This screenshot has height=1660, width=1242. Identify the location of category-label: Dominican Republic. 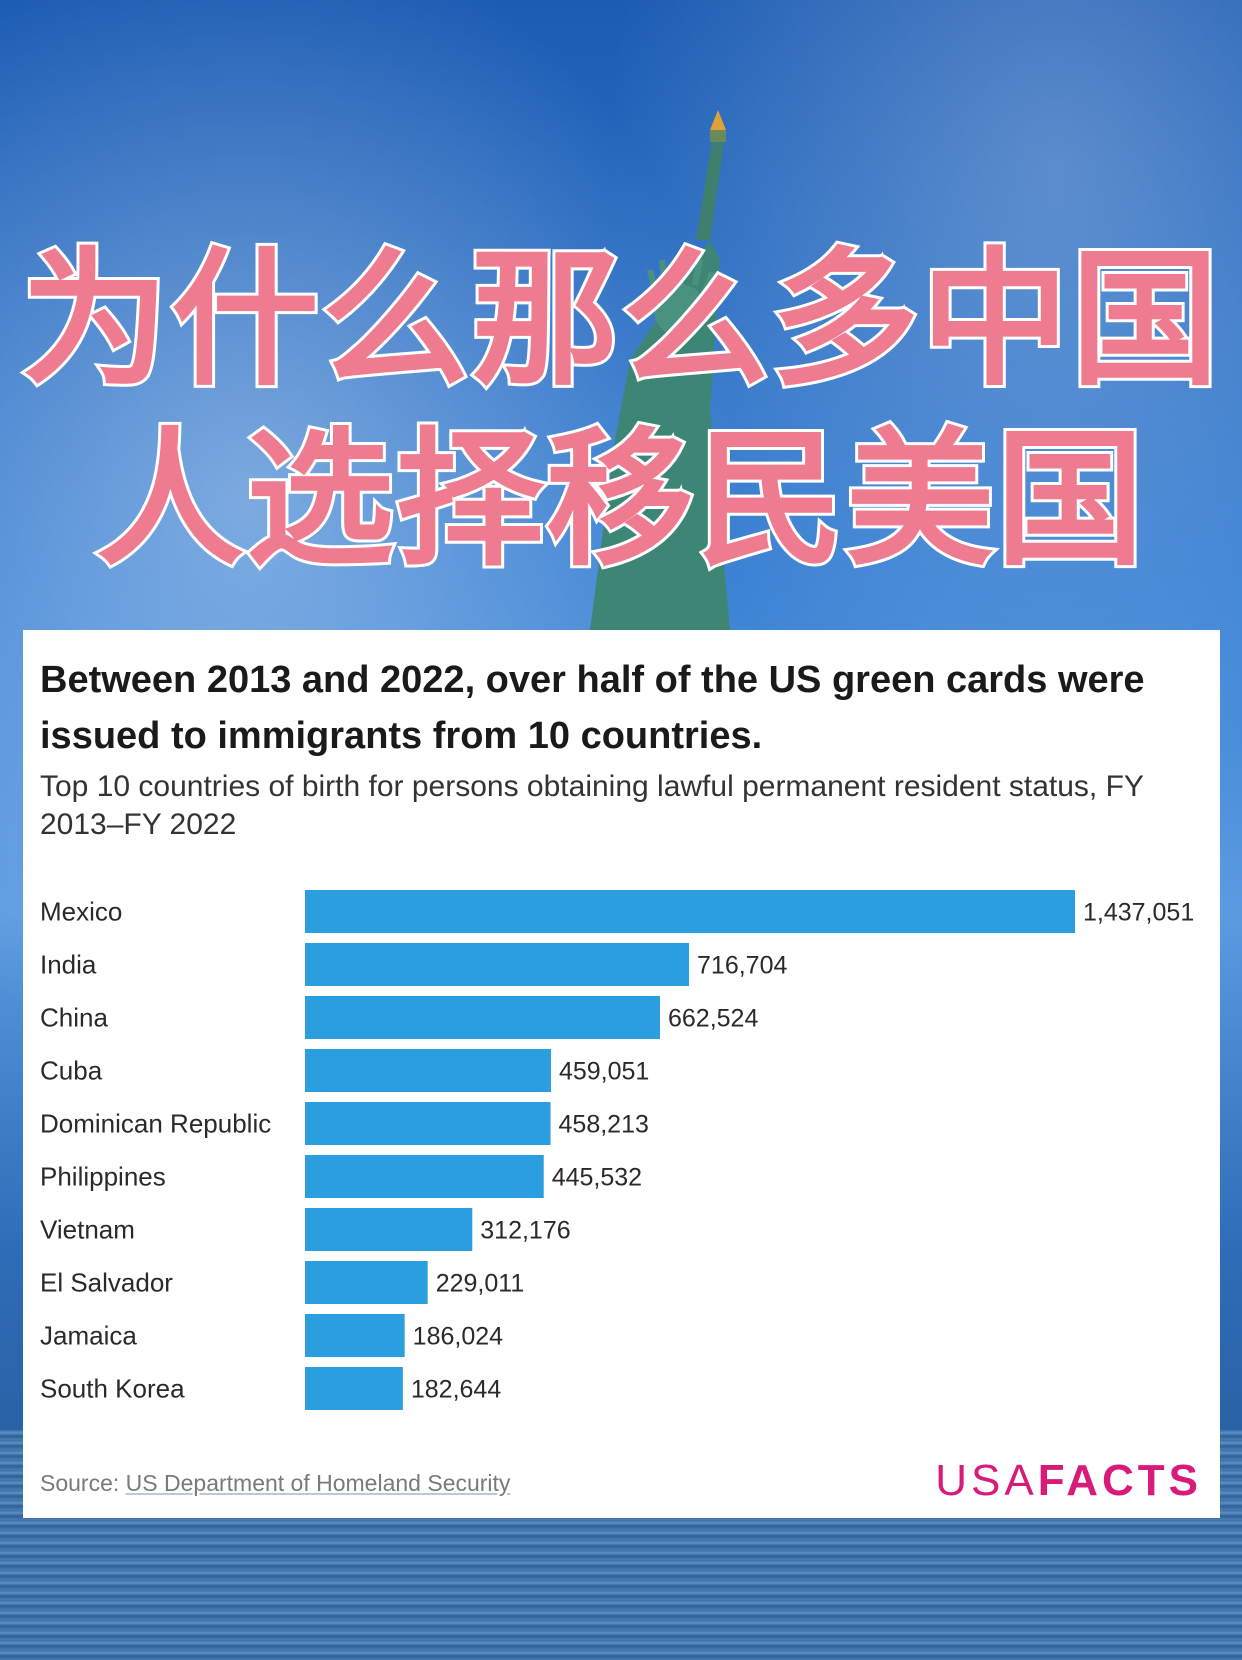
(155, 1124).